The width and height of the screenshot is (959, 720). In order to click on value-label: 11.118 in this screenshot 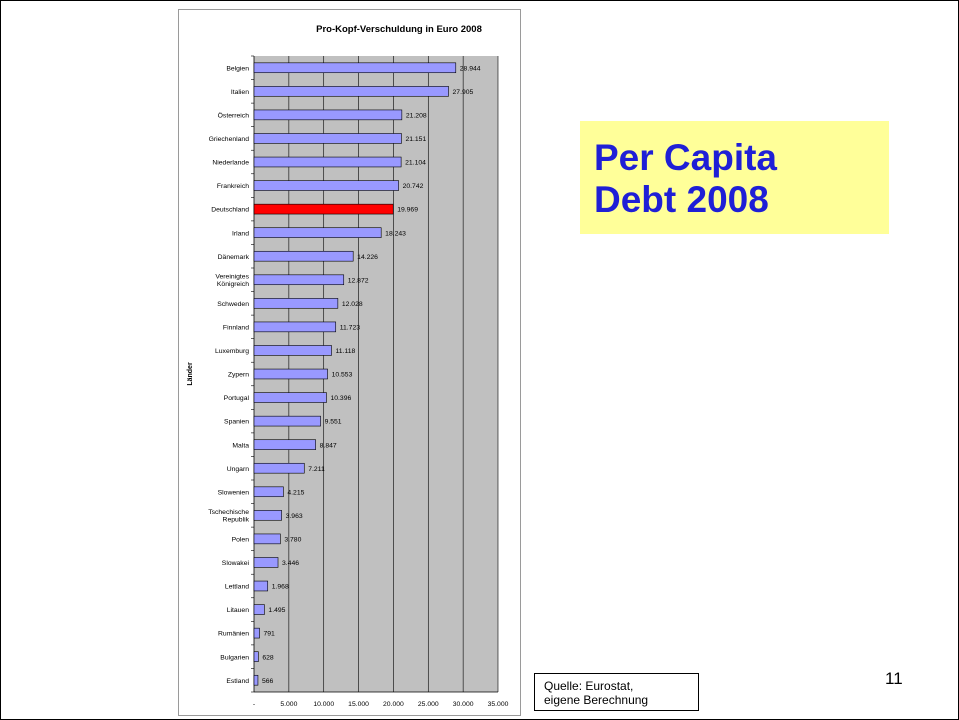, I will do `click(346, 351)`.